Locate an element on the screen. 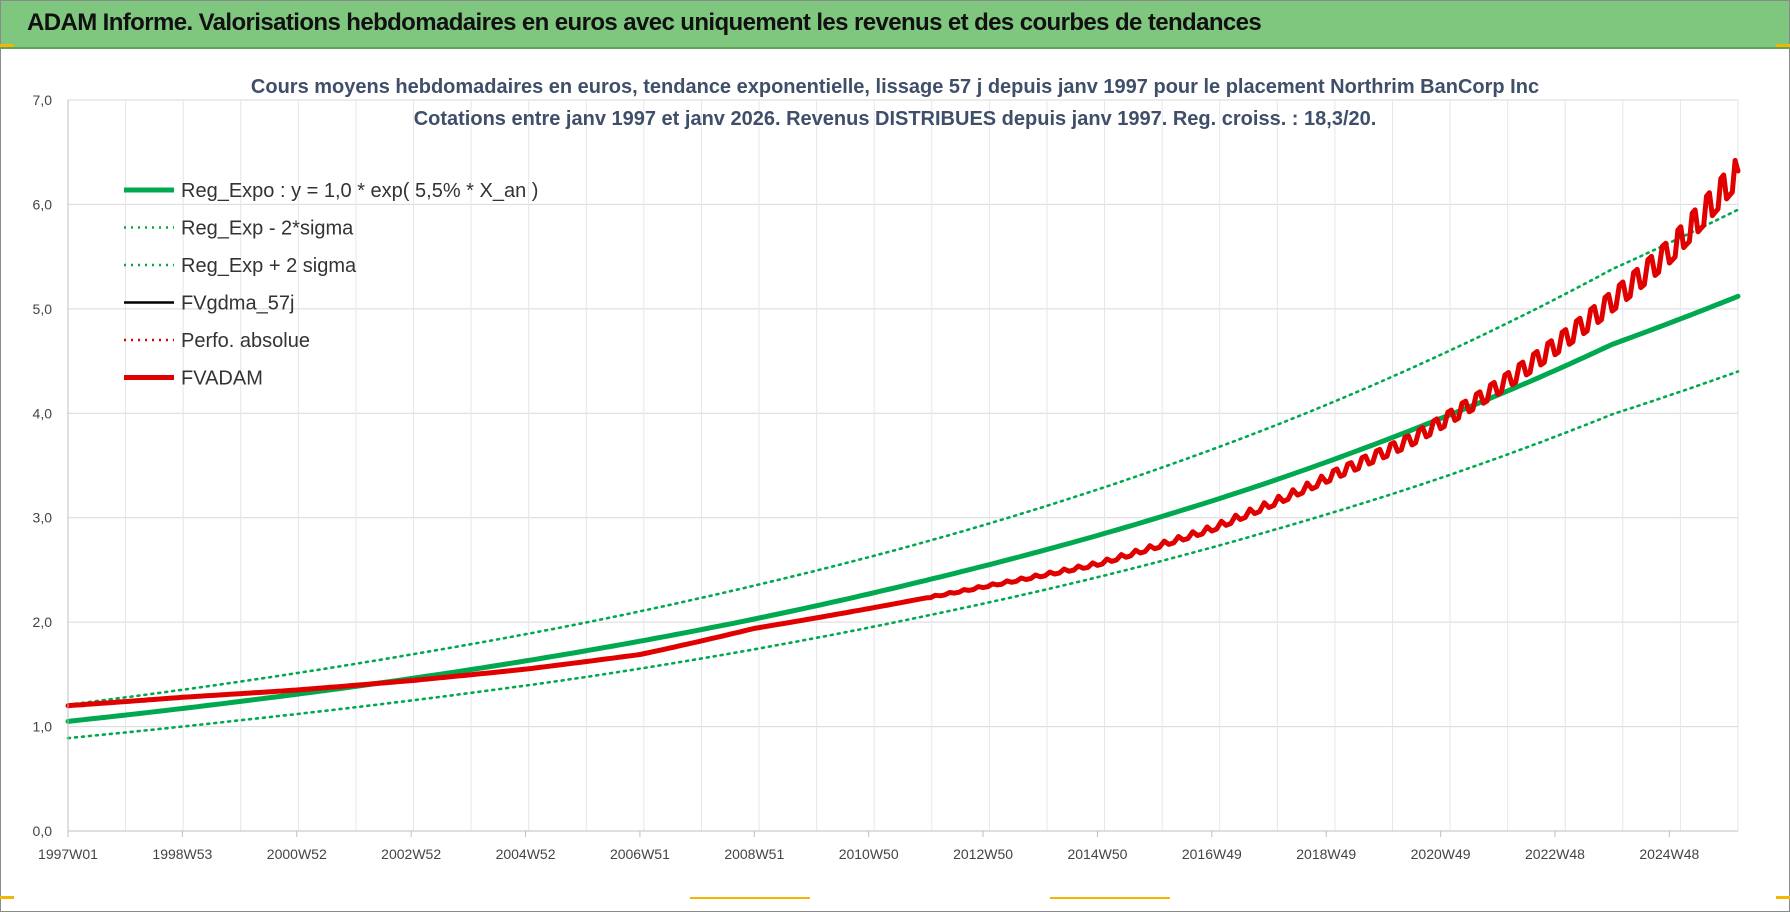  y-tick-label: 7,0 is located at coordinates (43, 100).